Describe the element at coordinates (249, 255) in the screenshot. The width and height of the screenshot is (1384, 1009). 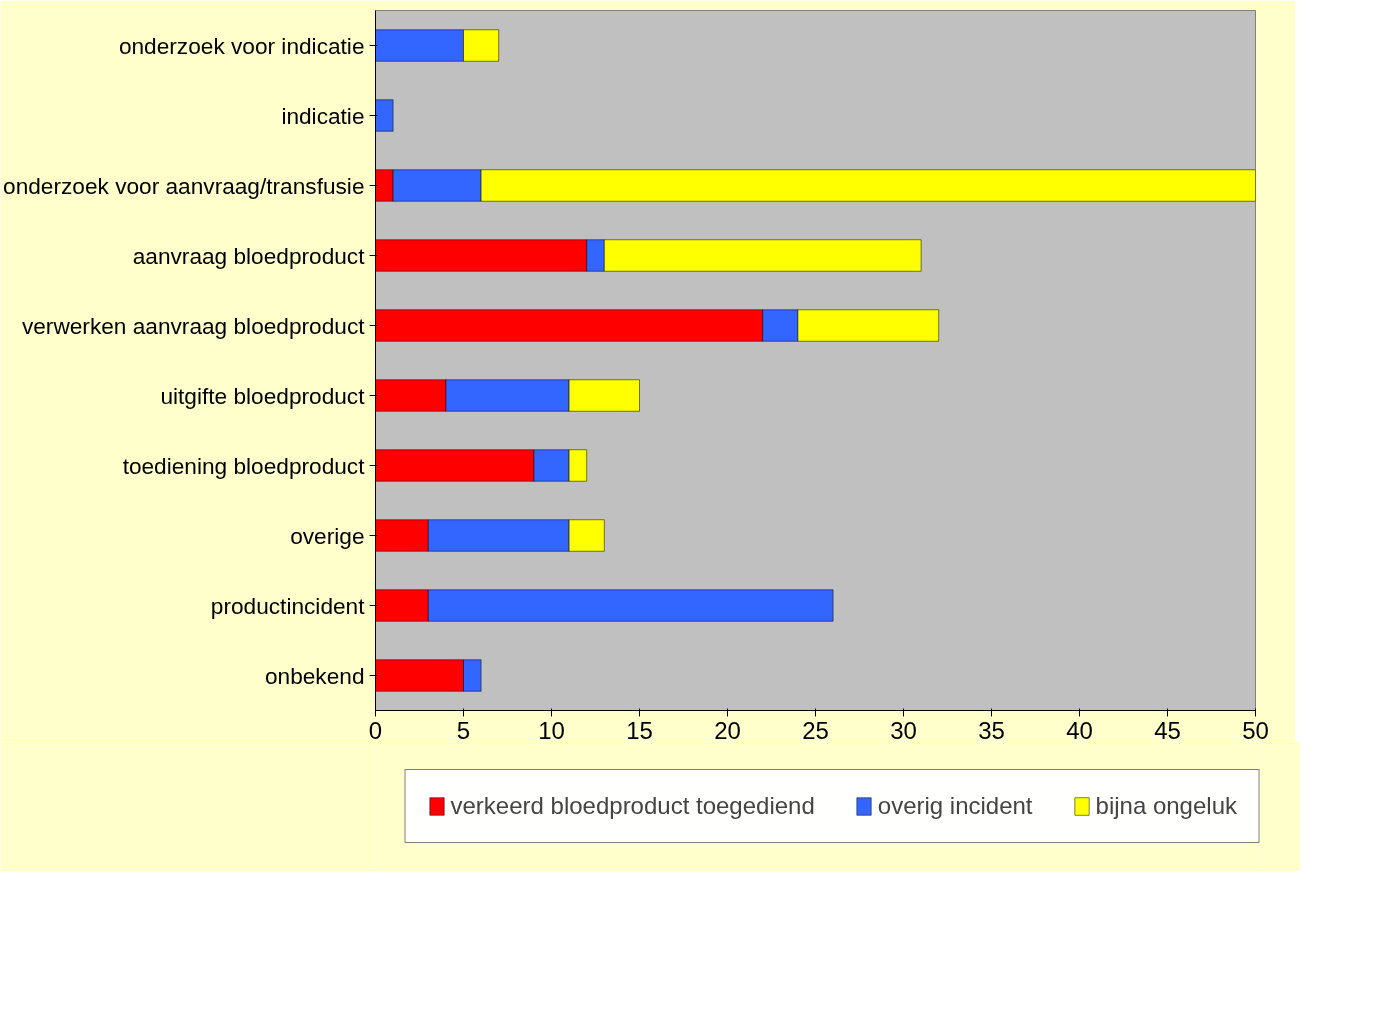
I see `y-tick-label: aanvraag bloedproduct` at that location.